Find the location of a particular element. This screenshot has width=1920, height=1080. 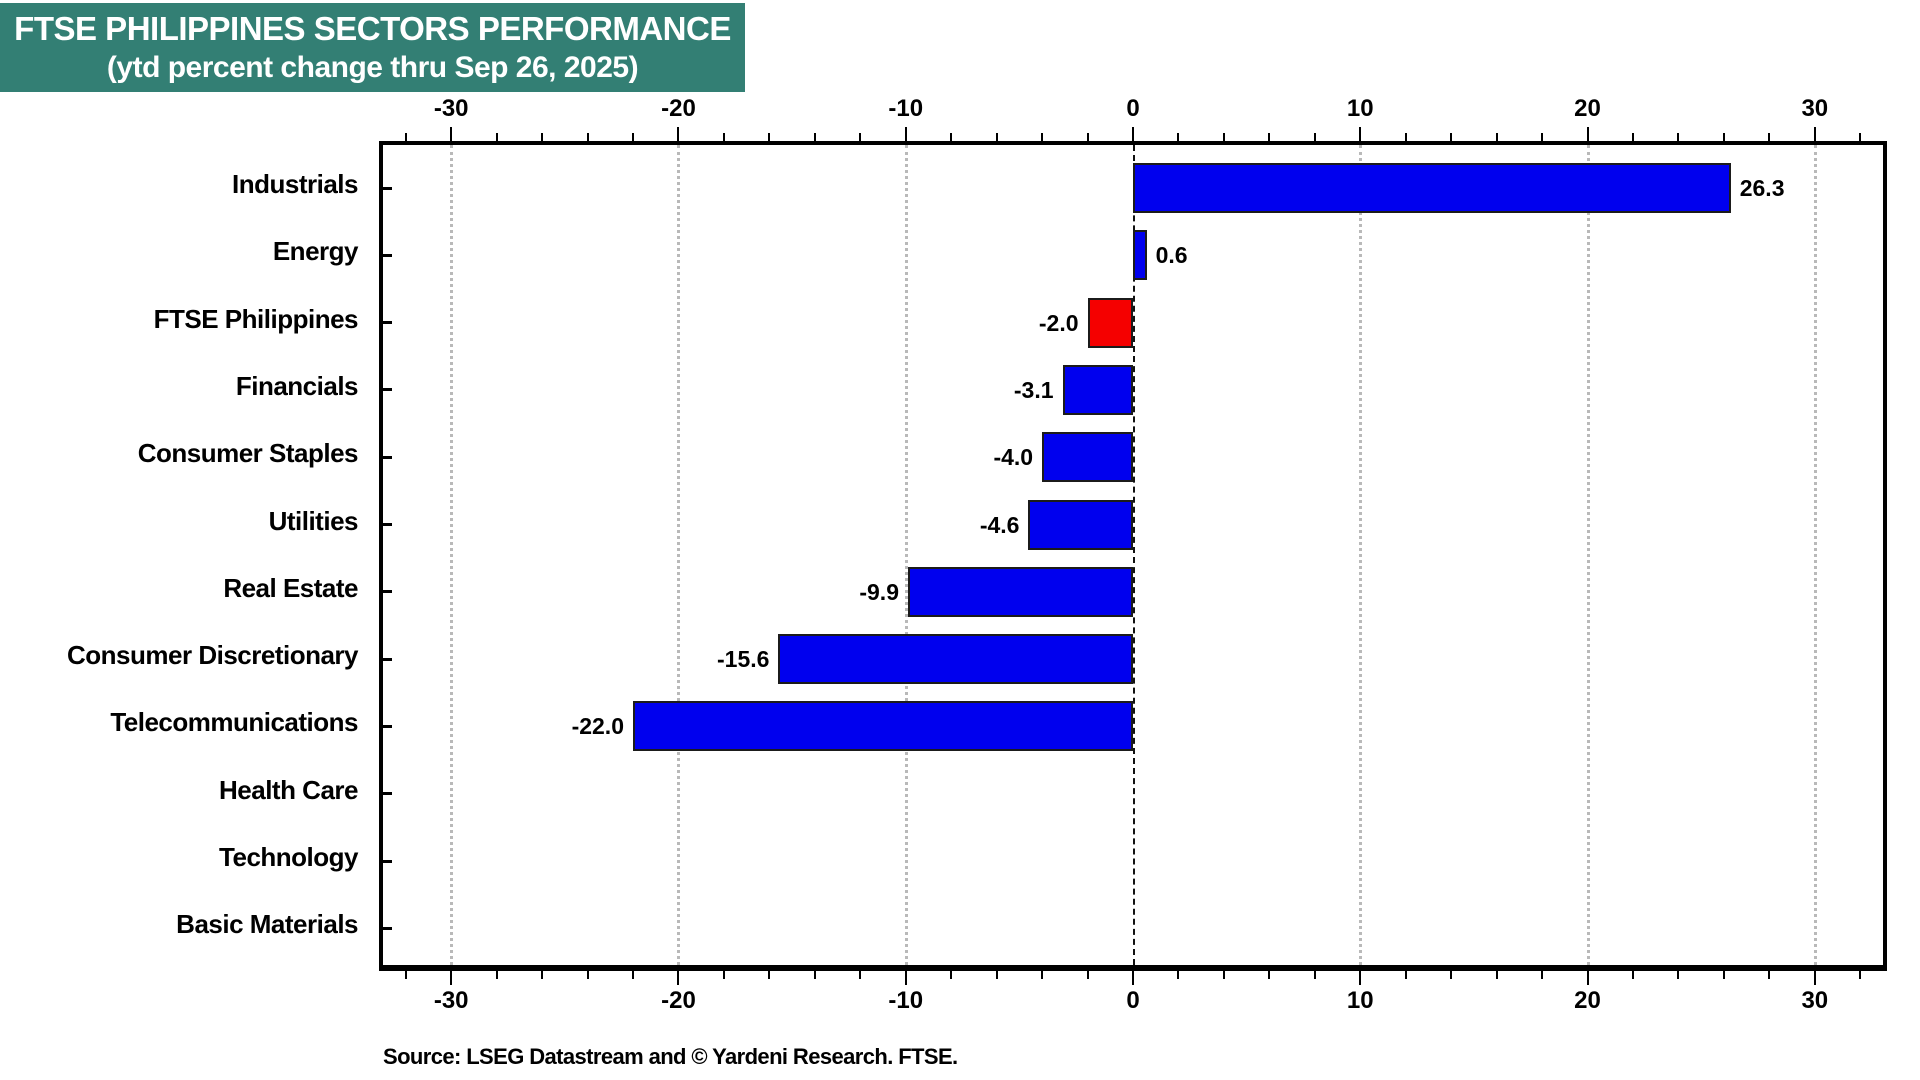

x-minor-tick-bottom--16 is located at coordinates (769, 975).